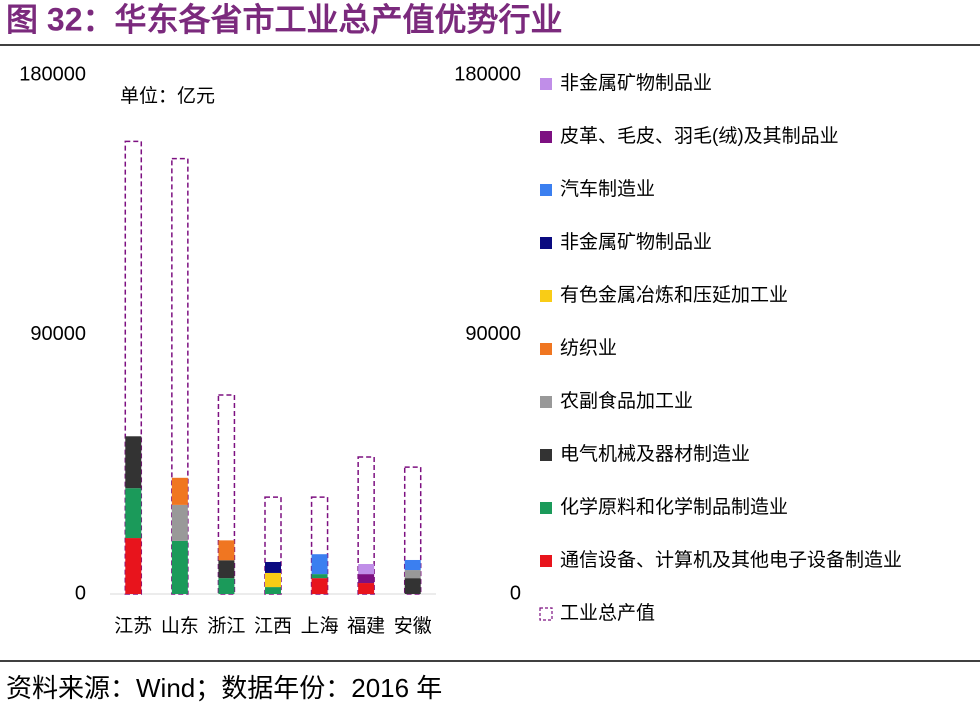 The height and width of the screenshot is (711, 980). What do you see at coordinates (699, 136) in the screenshot?
I see `legend-label: 皮革、毛皮、羽毛(绒)及其制品业` at bounding box center [699, 136].